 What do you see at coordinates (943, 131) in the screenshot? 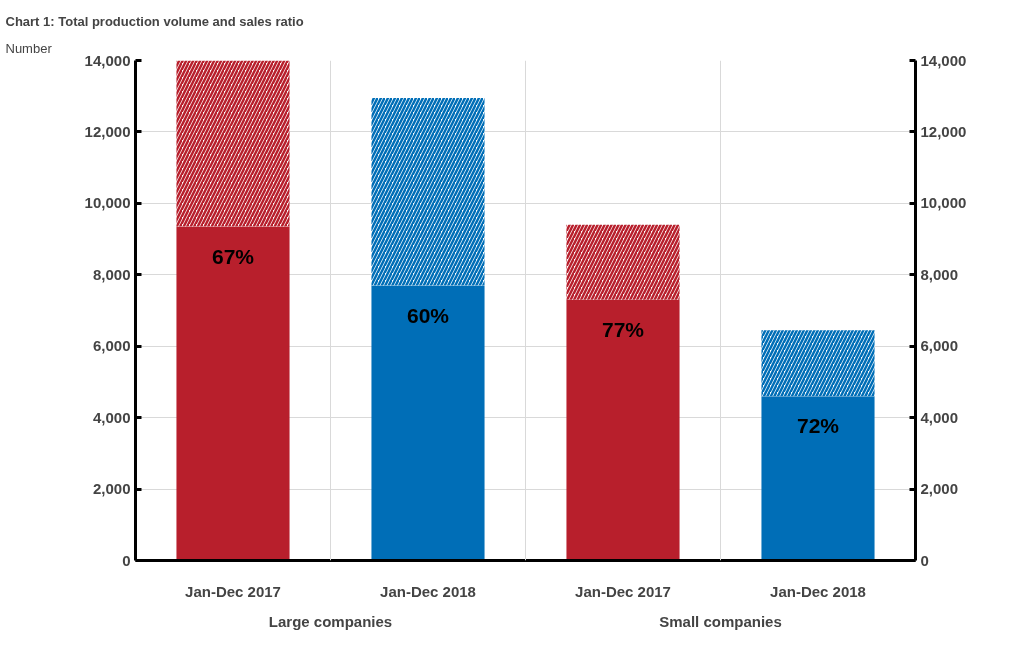
I see `y2-tick-label: 12,000` at bounding box center [943, 131].